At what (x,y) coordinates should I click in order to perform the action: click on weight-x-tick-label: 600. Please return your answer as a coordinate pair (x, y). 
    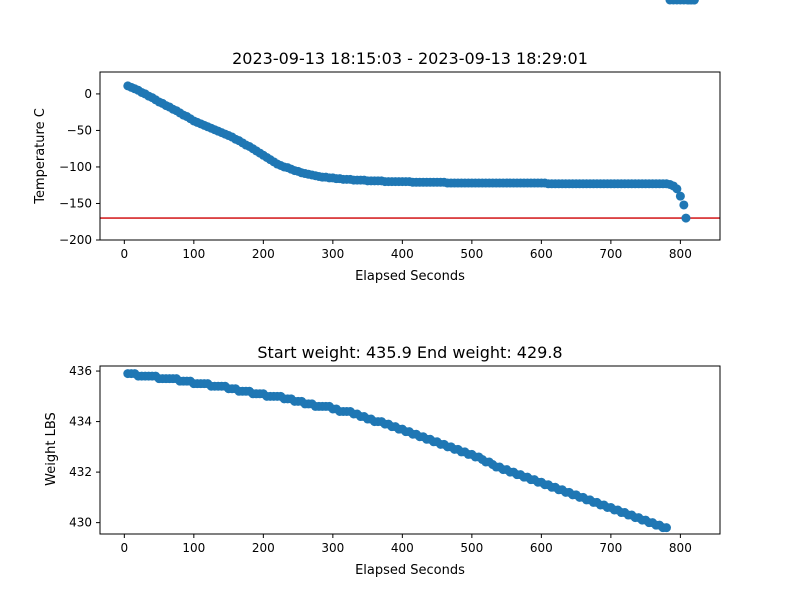
    Looking at the image, I should click on (541, 548).